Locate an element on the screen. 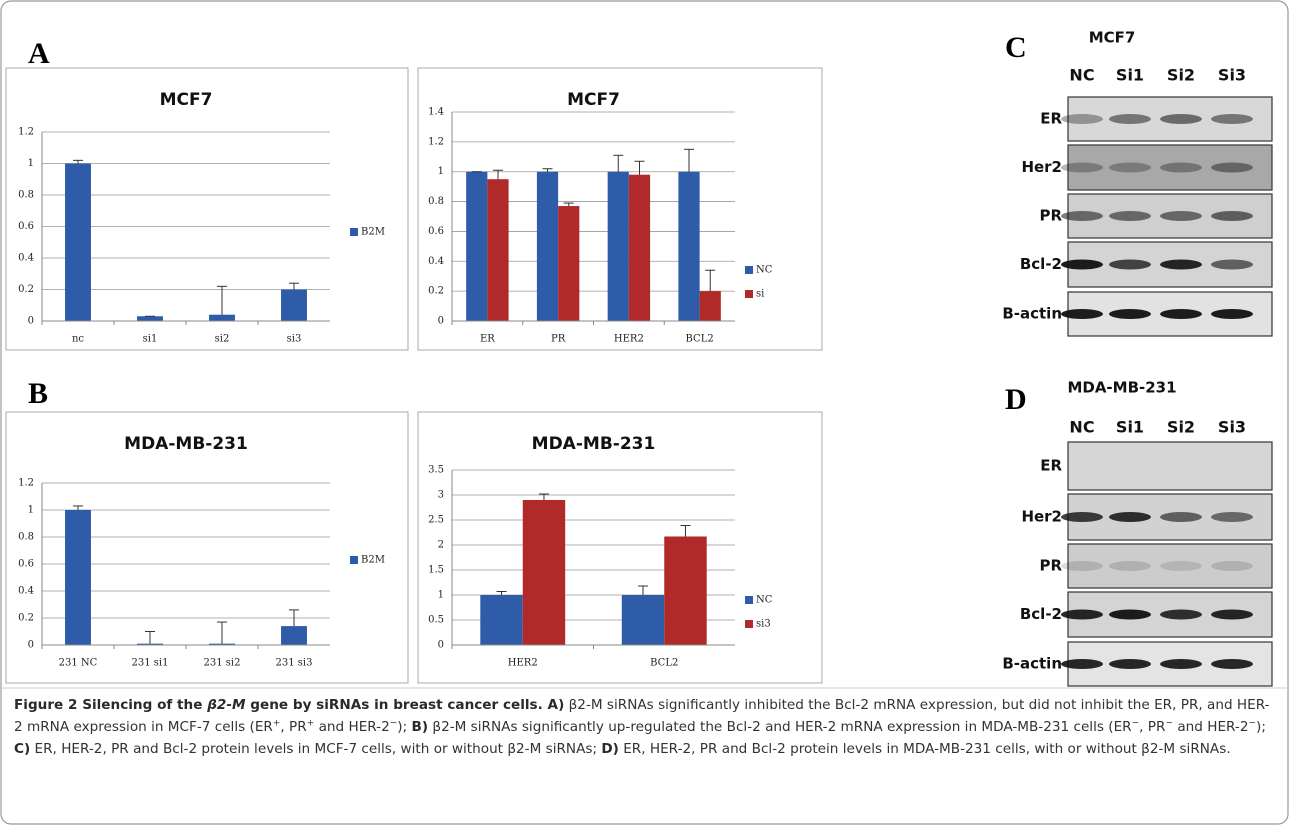  caption-run: and HER-2 is located at coordinates (352, 727).